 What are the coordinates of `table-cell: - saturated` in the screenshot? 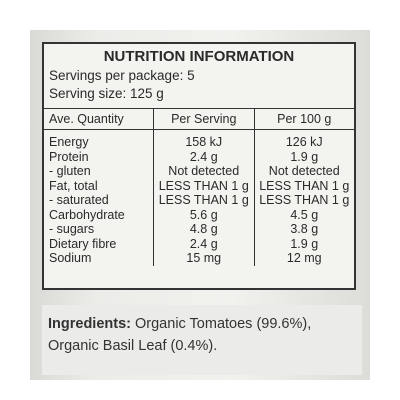 It's located at (79, 200).